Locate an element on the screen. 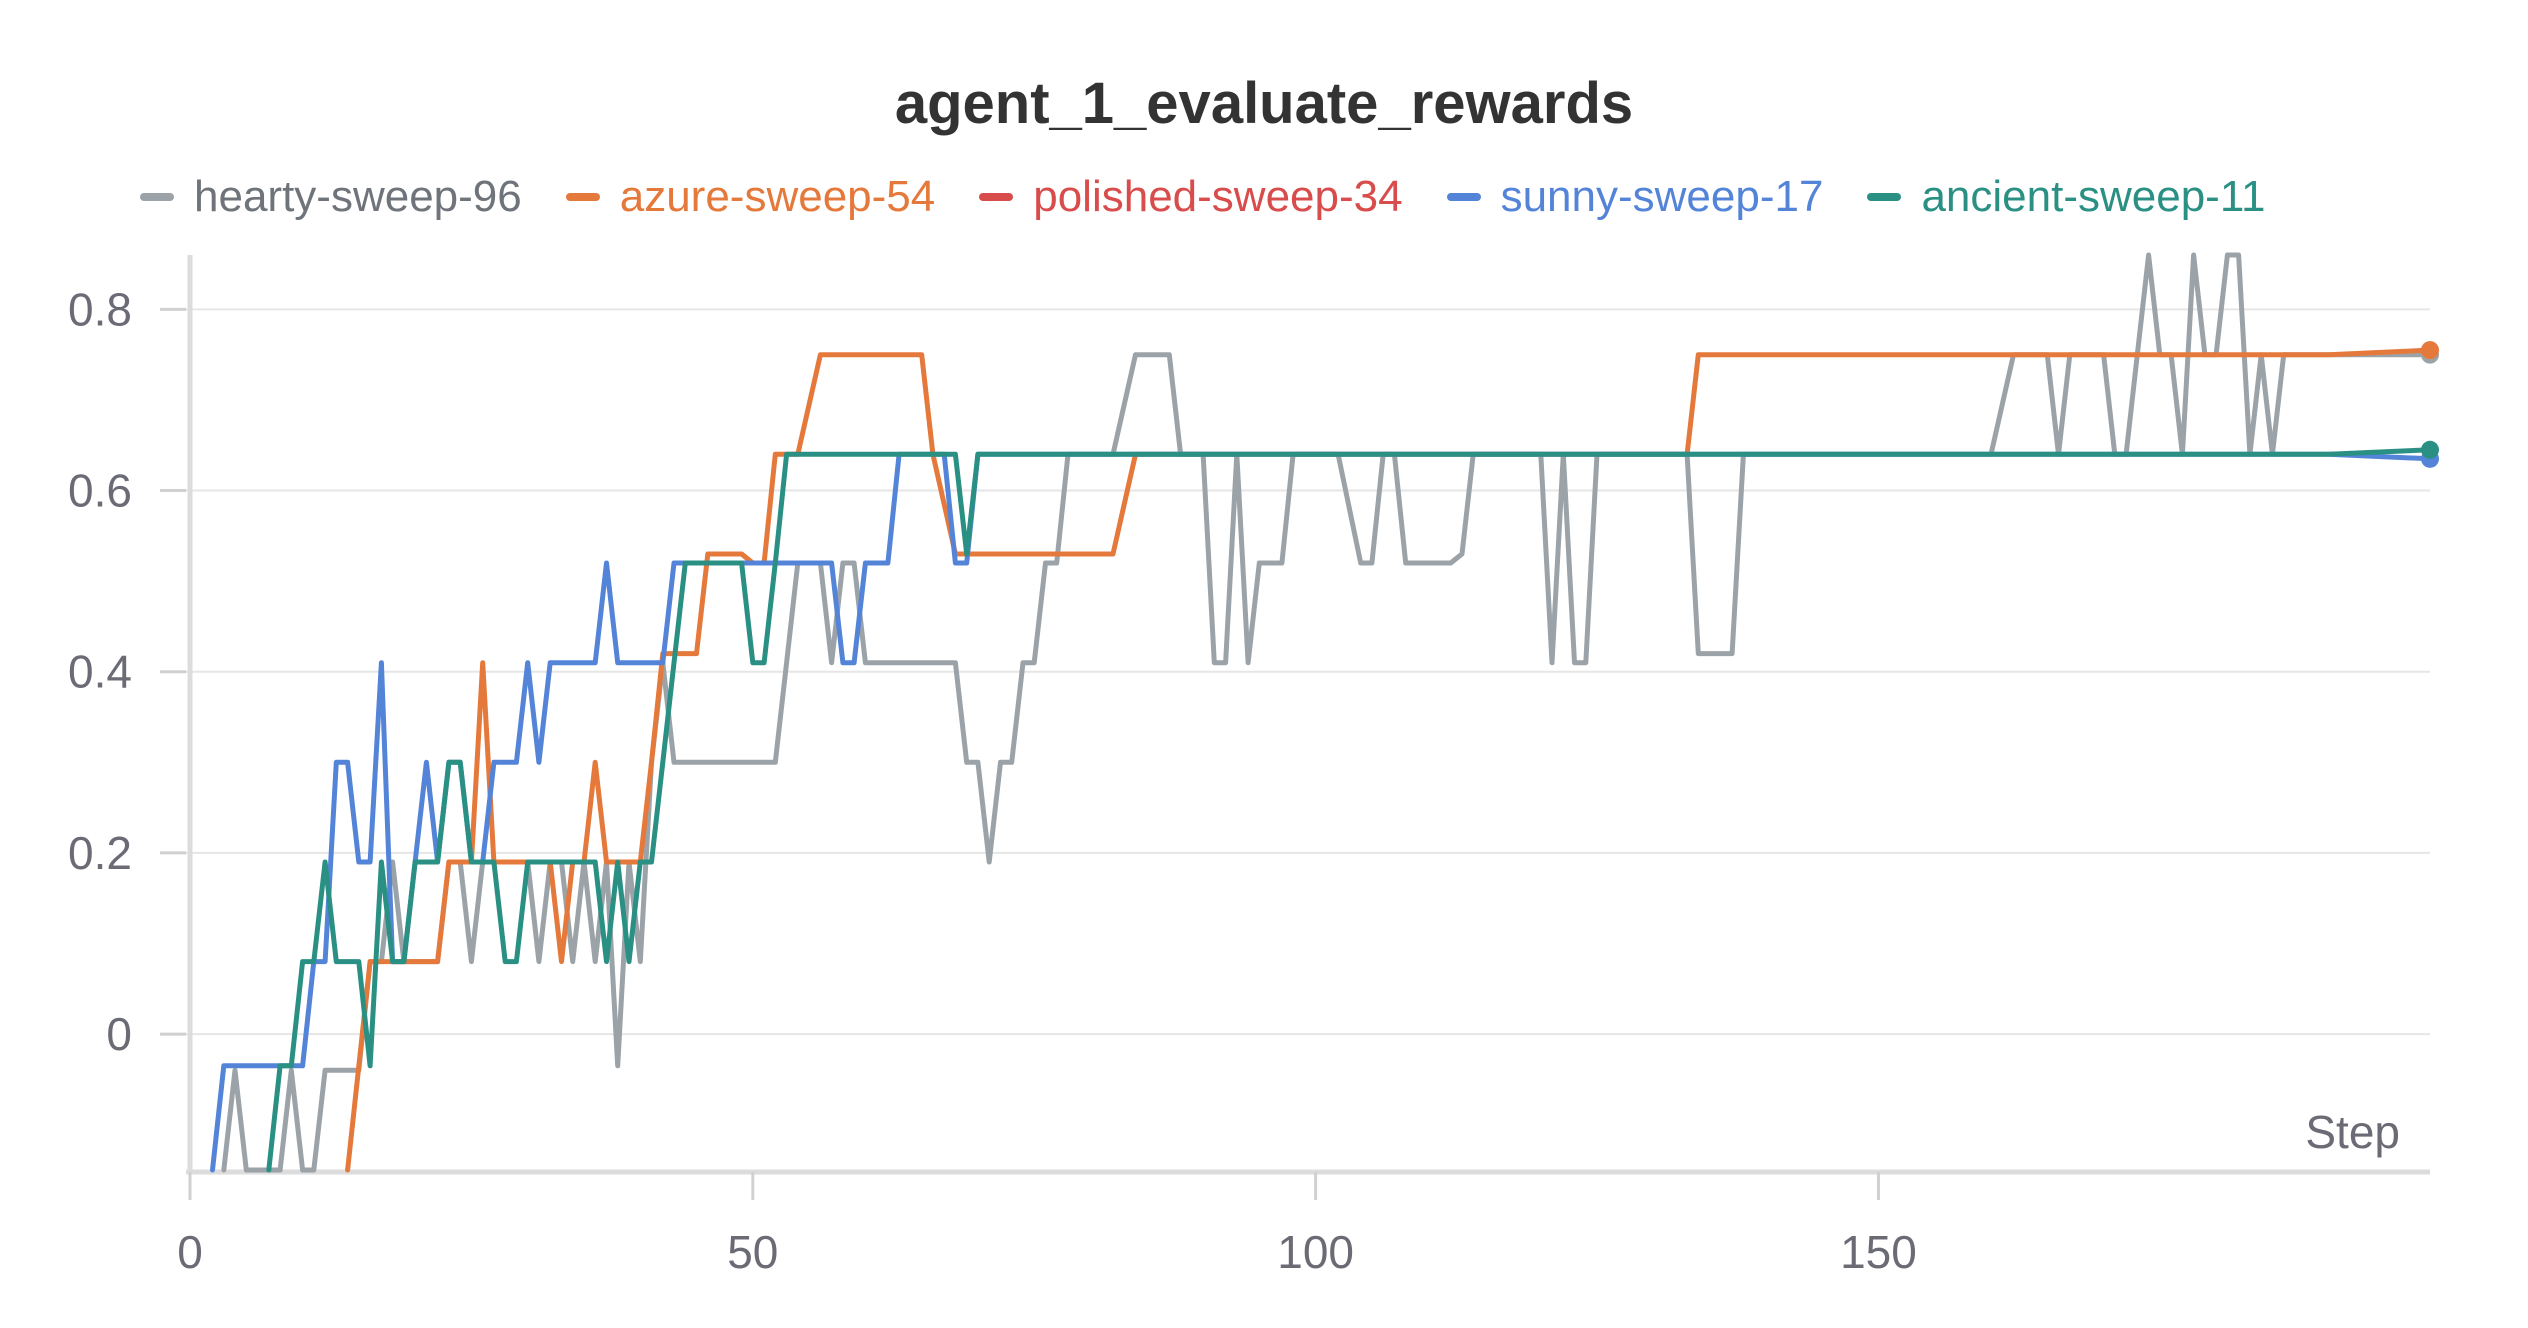  legend-label: azure-sweep-54 is located at coordinates (777, 196).